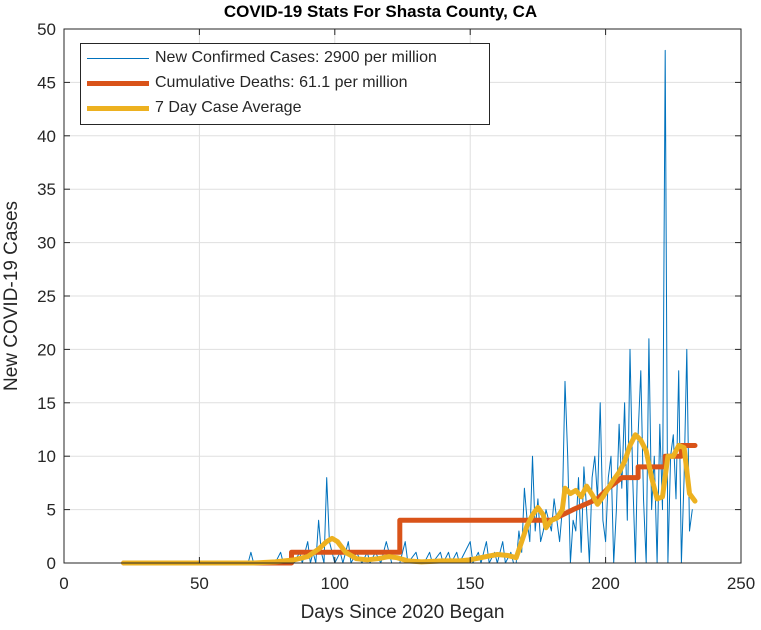 The width and height of the screenshot is (761, 630). What do you see at coordinates (51, 510) in the screenshot?
I see `y-tick-label: 5` at bounding box center [51, 510].